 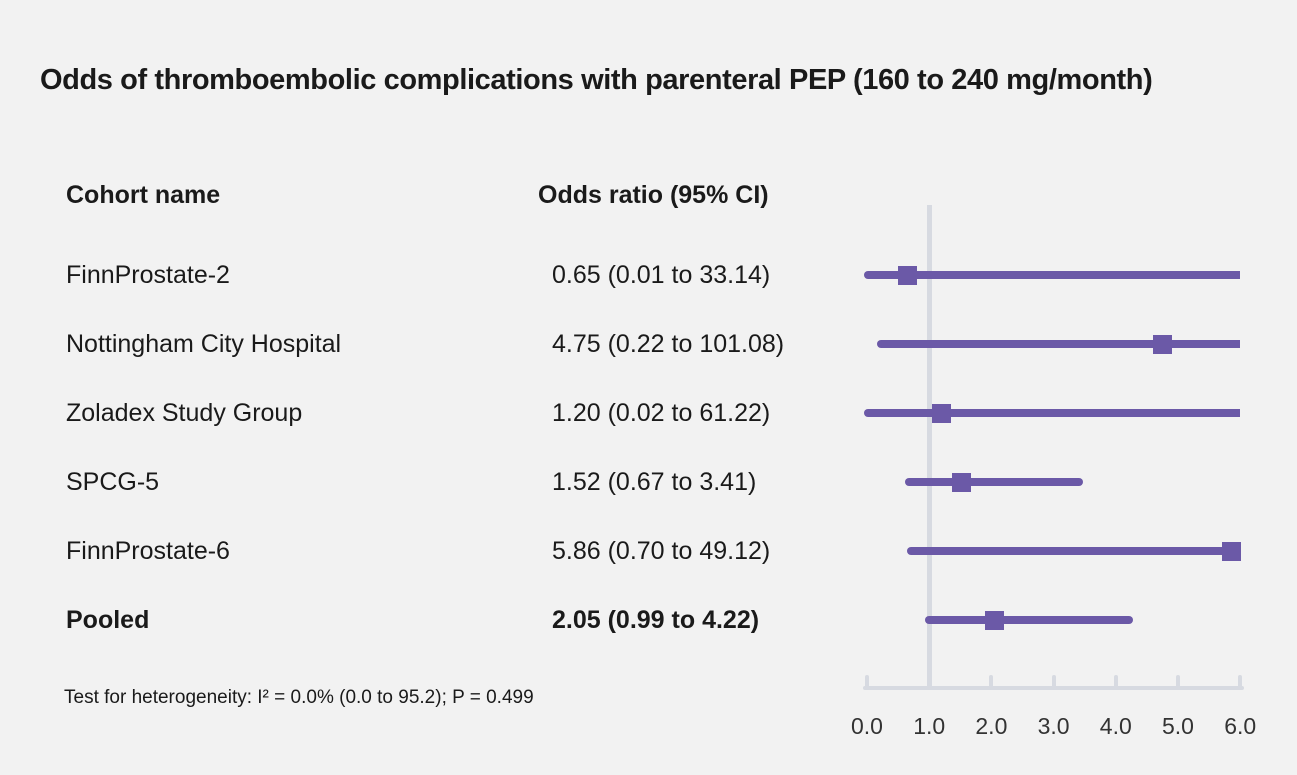 I want to click on cohort-name: FinnProstate-2, so click(x=148, y=275).